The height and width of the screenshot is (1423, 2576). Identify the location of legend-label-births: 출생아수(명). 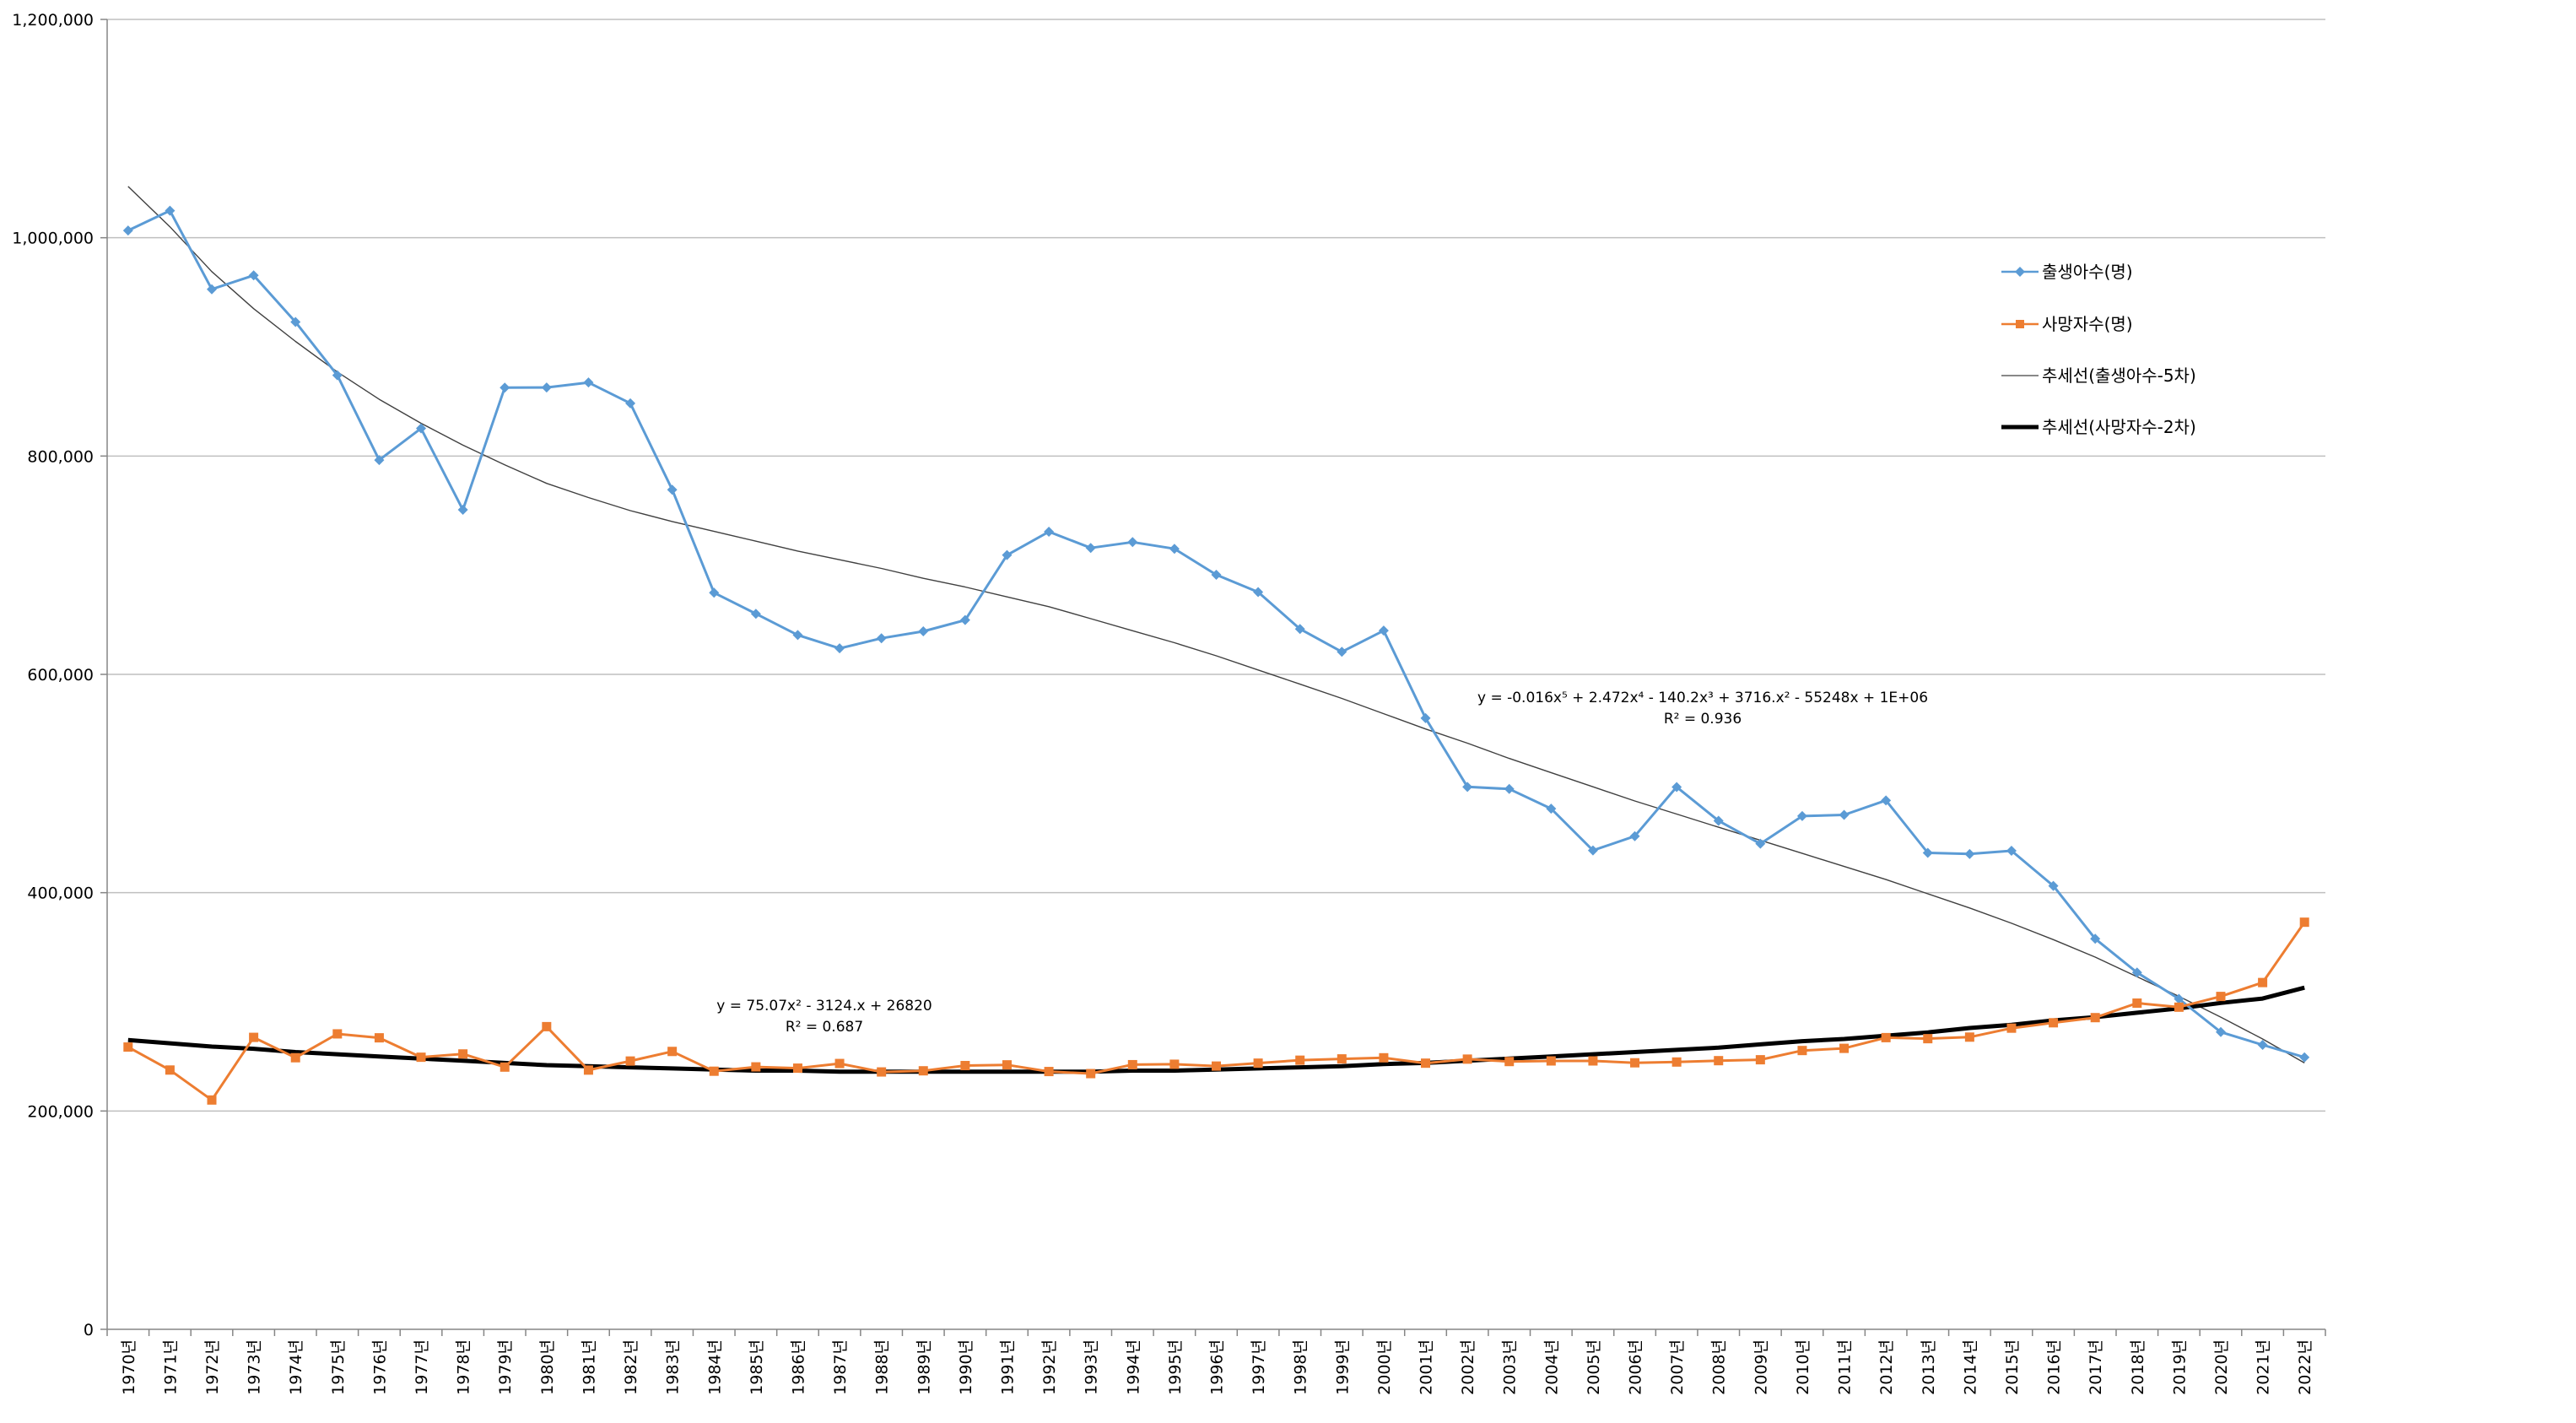
(2087, 272).